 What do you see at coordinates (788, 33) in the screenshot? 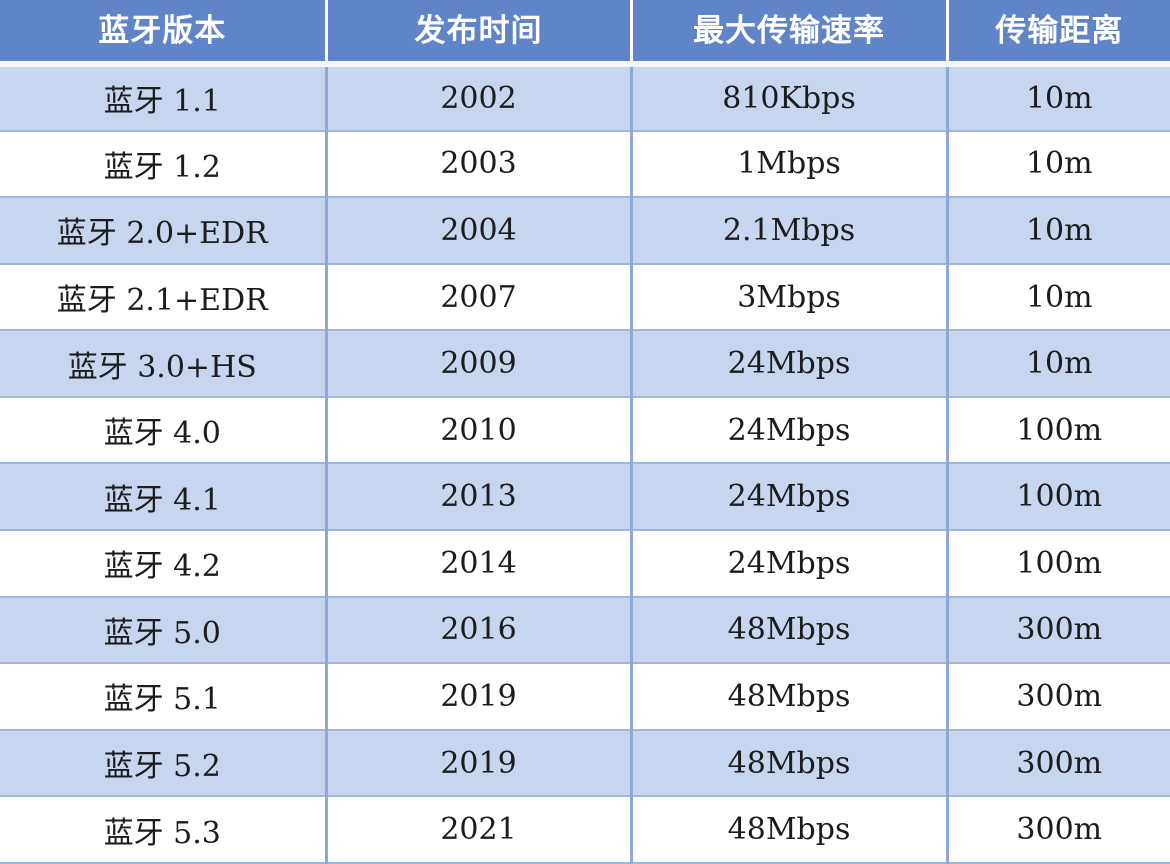
I see `header-max-rate: 最大传输速率` at bounding box center [788, 33].